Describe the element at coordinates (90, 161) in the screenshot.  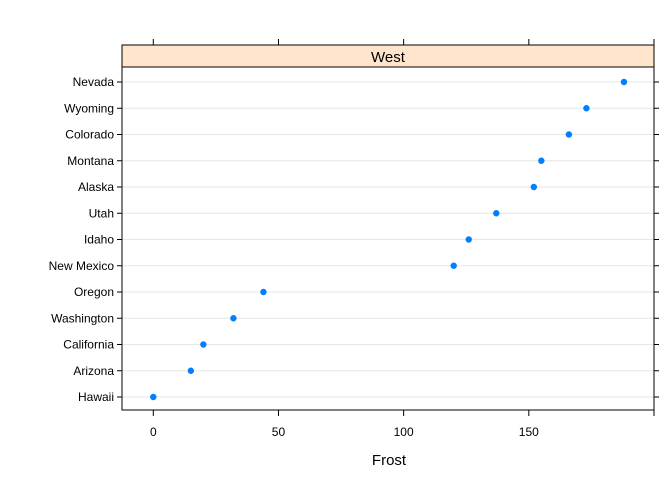
I see `y-tick-label: Montana` at that location.